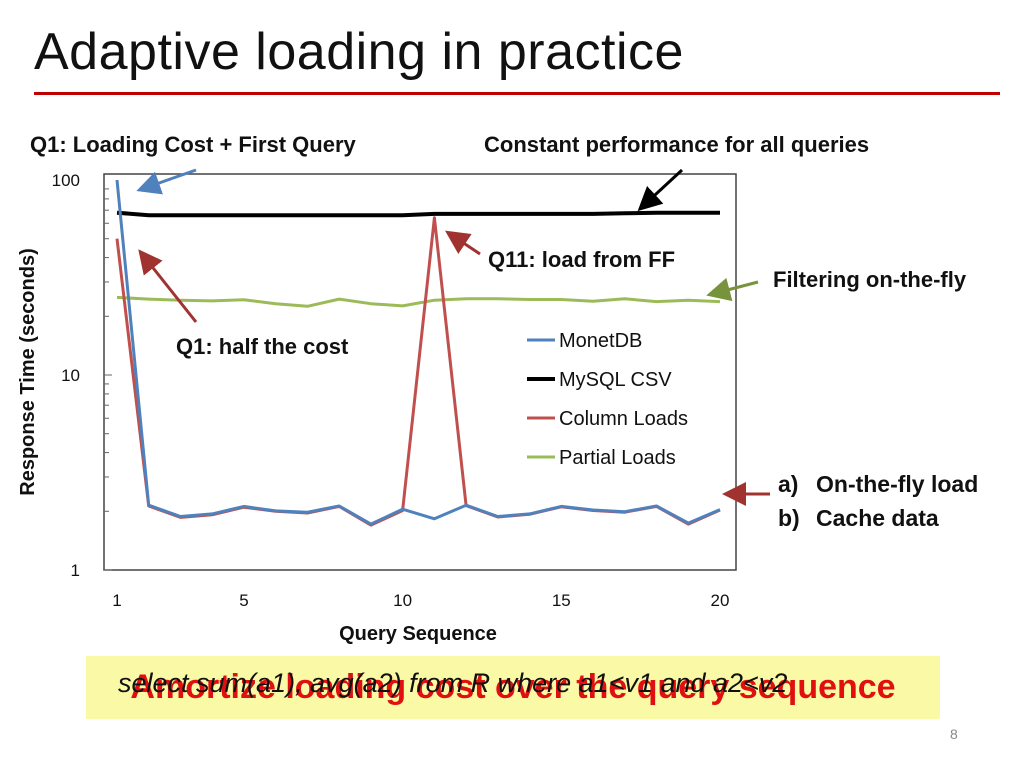 The width and height of the screenshot is (1024, 768). I want to click on x-axis-label: Query Sequence, so click(418, 634).